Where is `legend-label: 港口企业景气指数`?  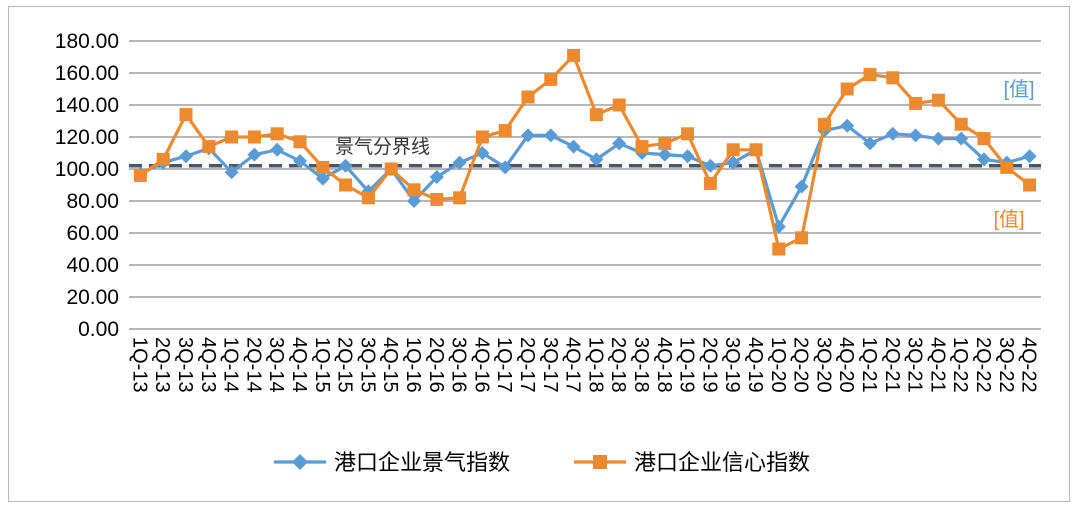
legend-label: 港口企业景气指数 is located at coordinates (422, 462).